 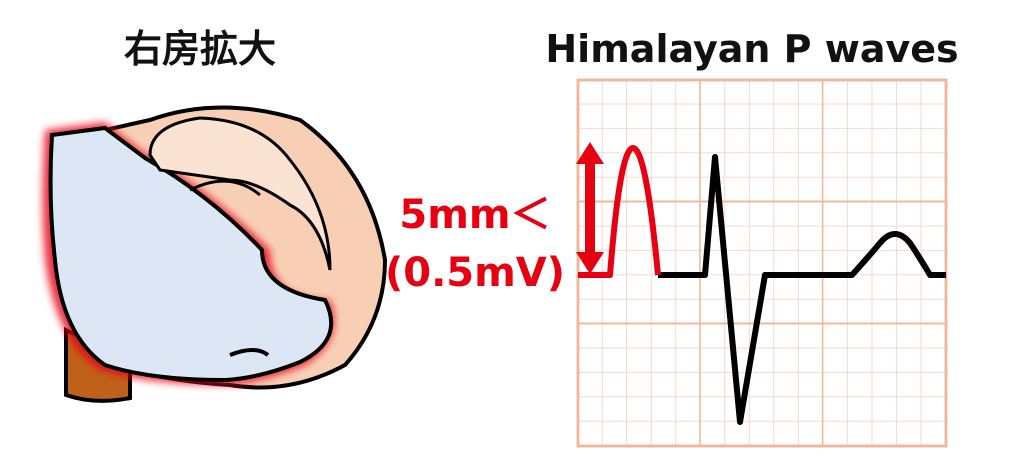 I want to click on annotation-voltage: (0.5mV), so click(x=475, y=273).